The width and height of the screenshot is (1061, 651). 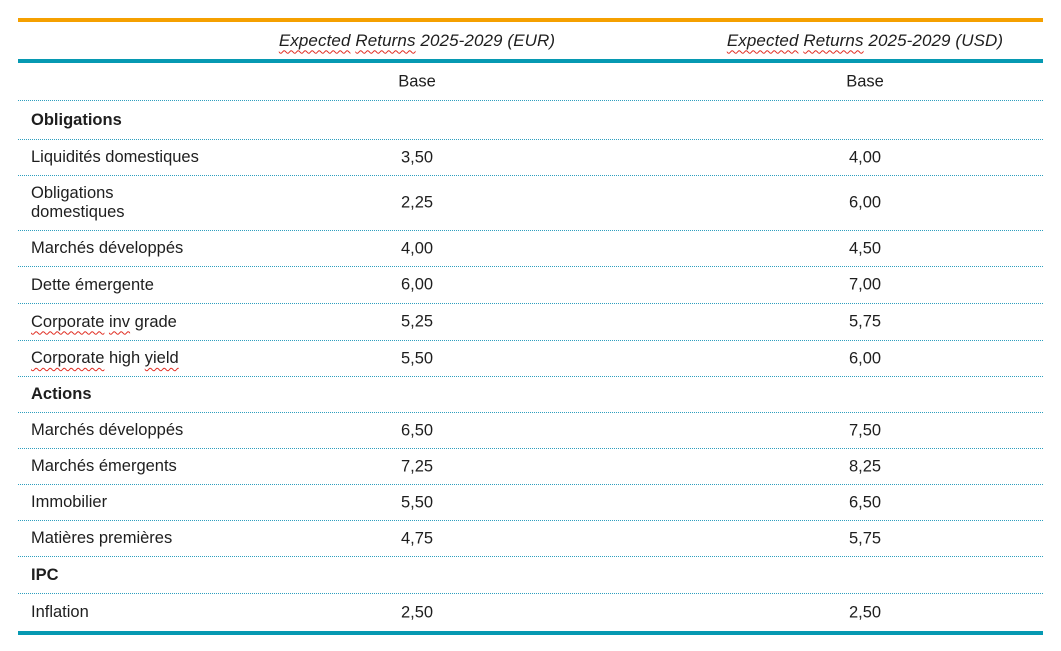 What do you see at coordinates (530, 120) in the screenshot?
I see `section-row-obligations: Obligations` at bounding box center [530, 120].